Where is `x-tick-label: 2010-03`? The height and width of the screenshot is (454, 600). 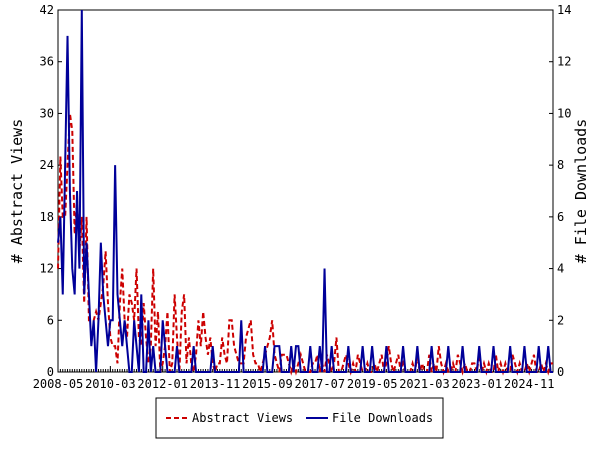 x-tick-label: 2010-03 is located at coordinates (110, 384).